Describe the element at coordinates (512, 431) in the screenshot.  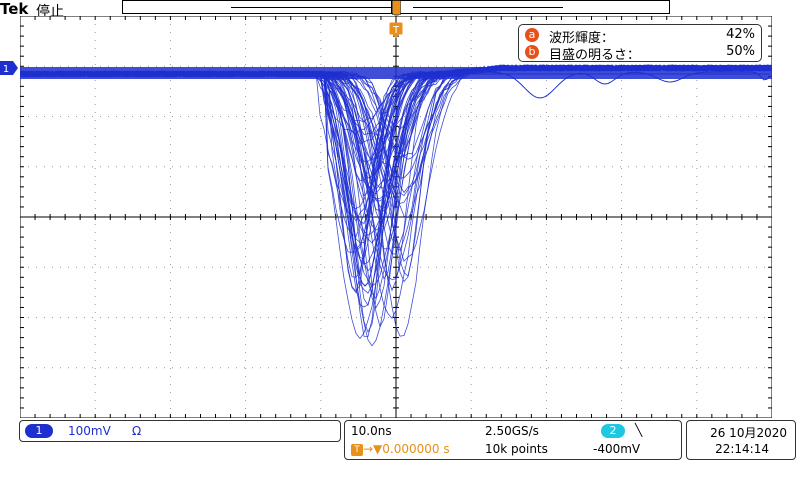
I see `sample-rate-value: 2.50GS/s` at that location.